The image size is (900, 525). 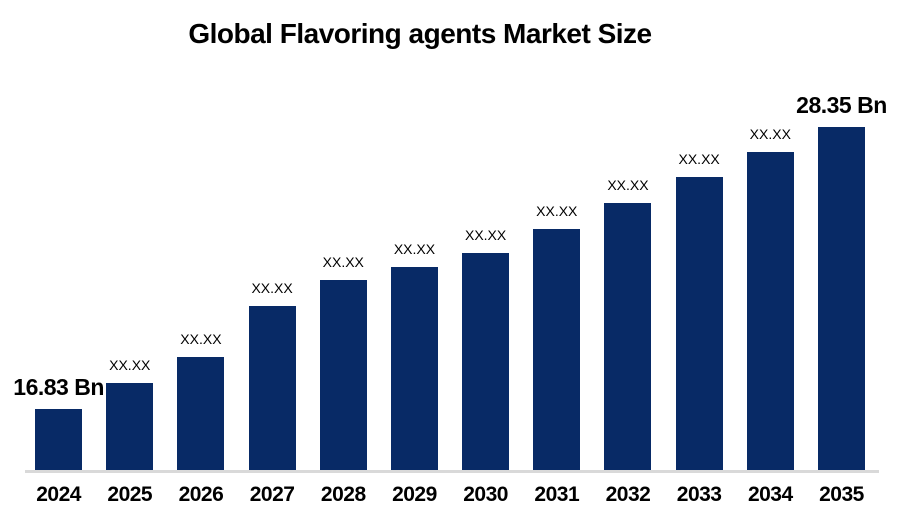 What do you see at coordinates (201, 413) in the screenshot?
I see `bar-2026` at bounding box center [201, 413].